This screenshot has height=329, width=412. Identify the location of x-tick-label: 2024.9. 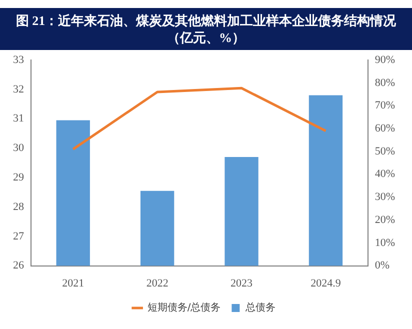
(326, 283).